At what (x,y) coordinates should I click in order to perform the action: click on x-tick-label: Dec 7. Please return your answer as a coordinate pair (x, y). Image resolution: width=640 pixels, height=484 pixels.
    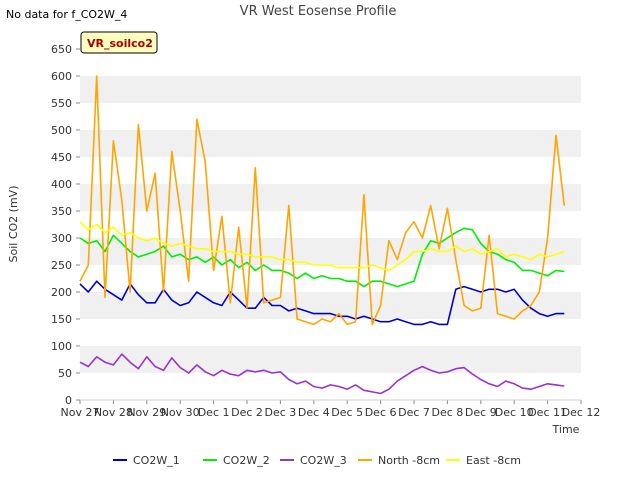
    Looking at the image, I should click on (414, 412).